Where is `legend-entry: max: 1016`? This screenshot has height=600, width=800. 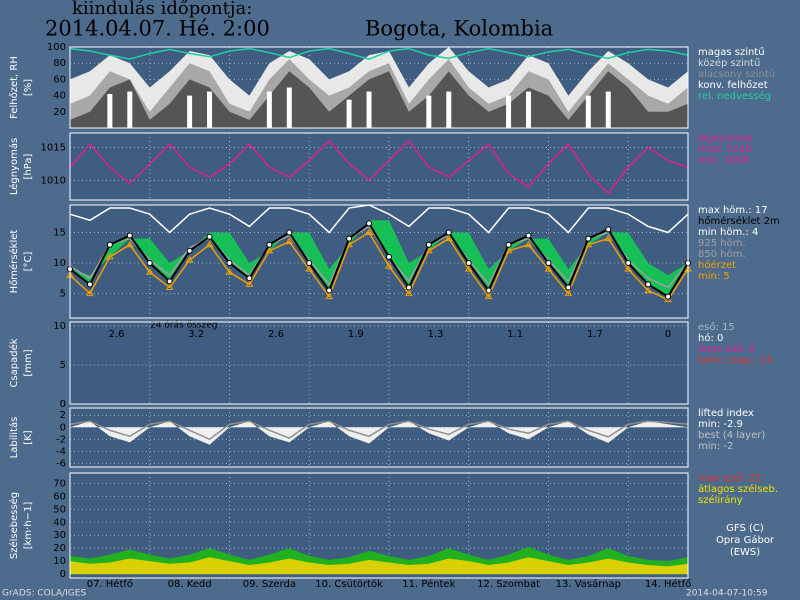 legend-entry: max: 1016 is located at coordinates (725, 149).